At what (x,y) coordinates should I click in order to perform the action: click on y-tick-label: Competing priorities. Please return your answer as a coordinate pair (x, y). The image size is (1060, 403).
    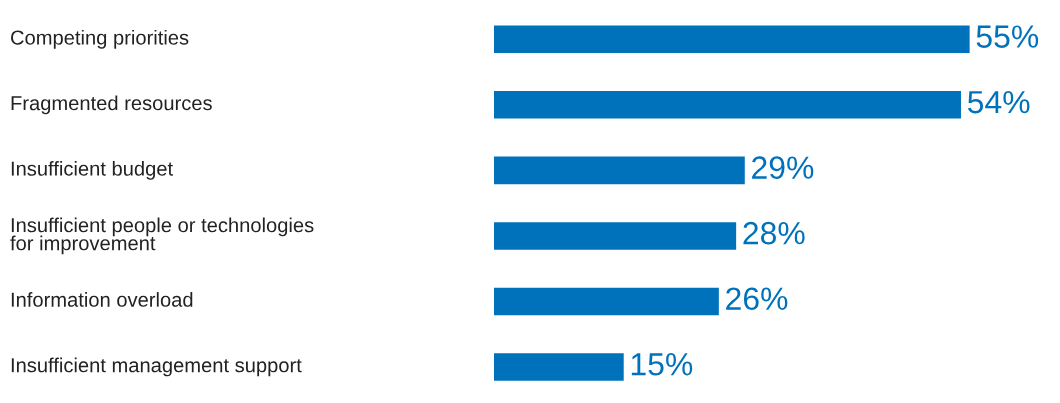
    Looking at the image, I should click on (100, 39).